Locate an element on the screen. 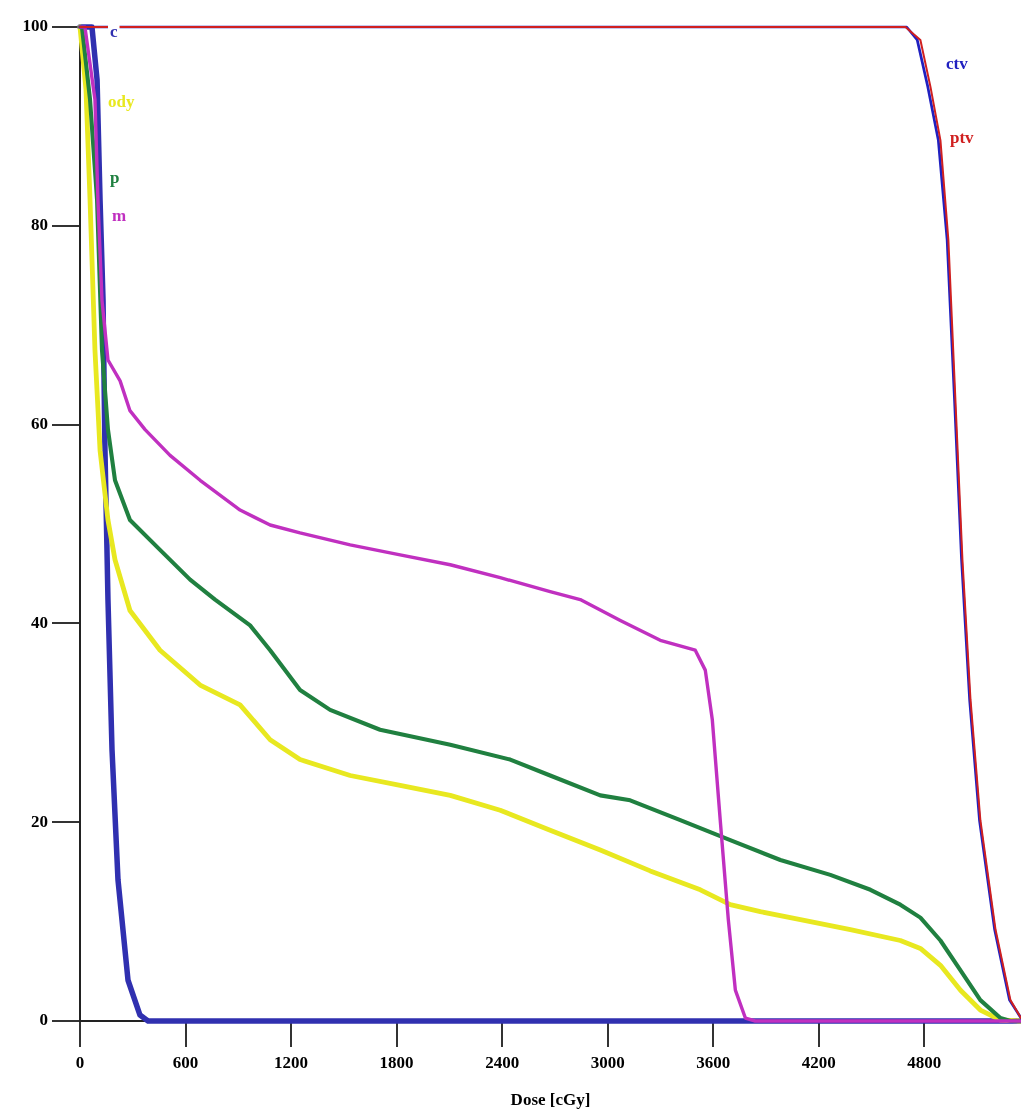  x-tick-label: 1200 is located at coordinates (291, 1062).